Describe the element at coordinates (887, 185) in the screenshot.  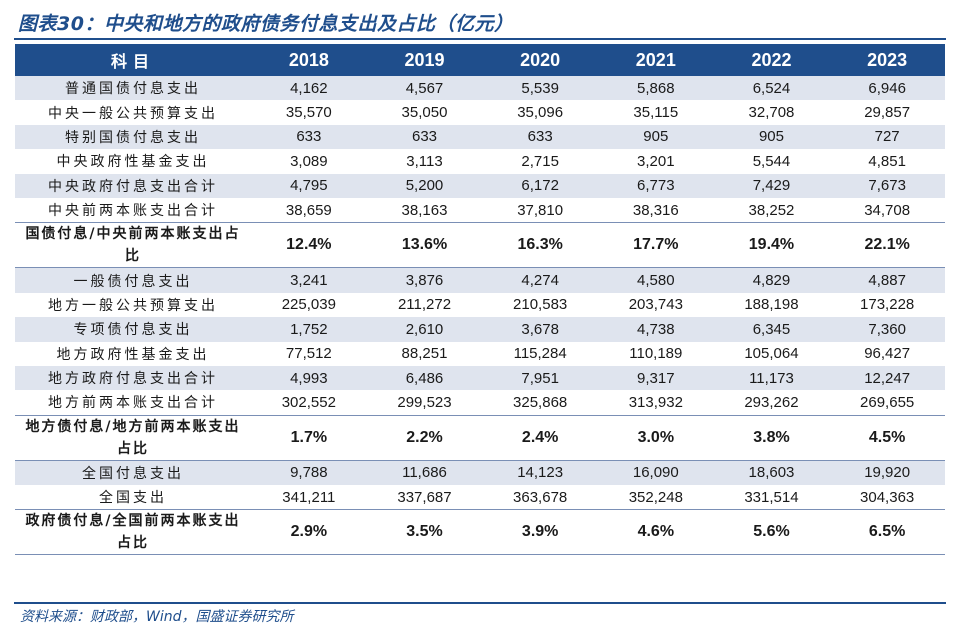
I see `row-value: 7,673` at that location.